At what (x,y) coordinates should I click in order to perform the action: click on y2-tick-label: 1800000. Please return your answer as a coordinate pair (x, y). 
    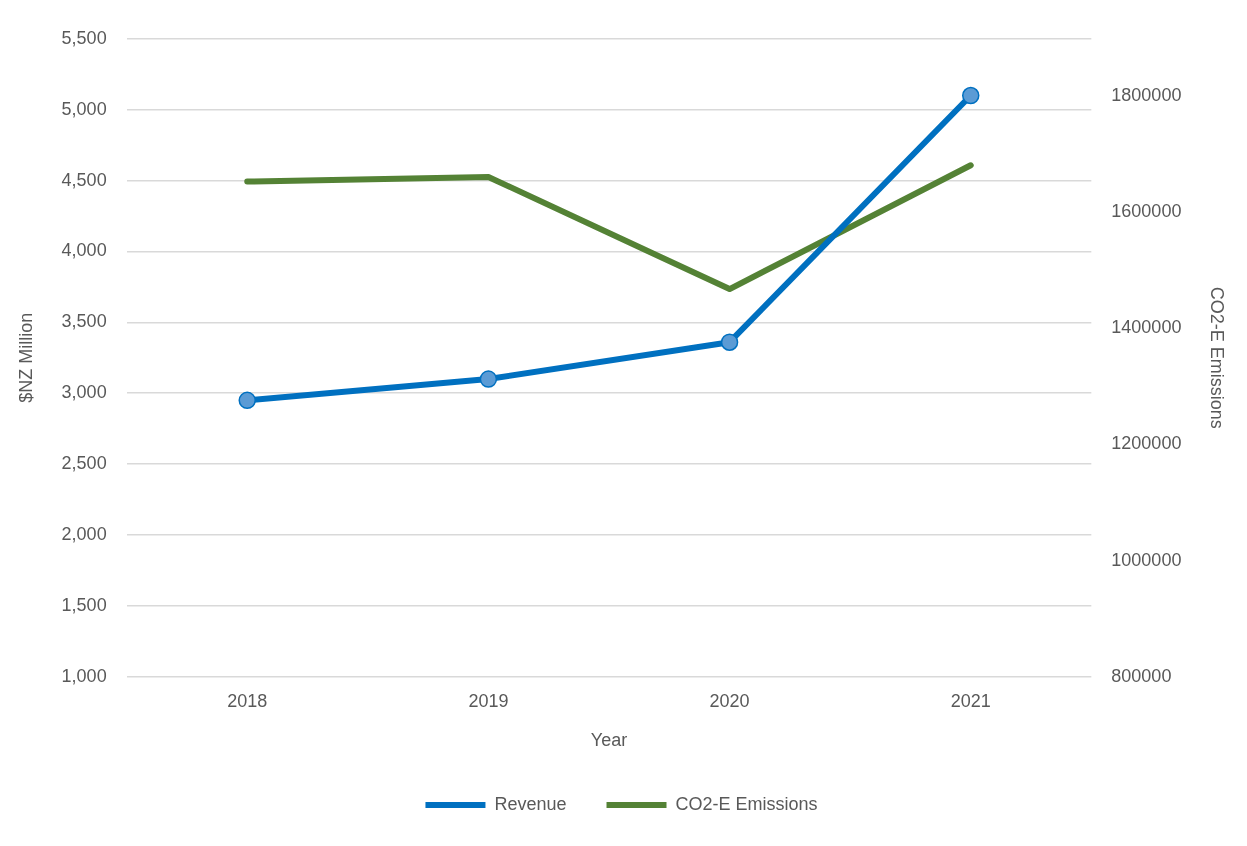
    Looking at the image, I should click on (1146, 94).